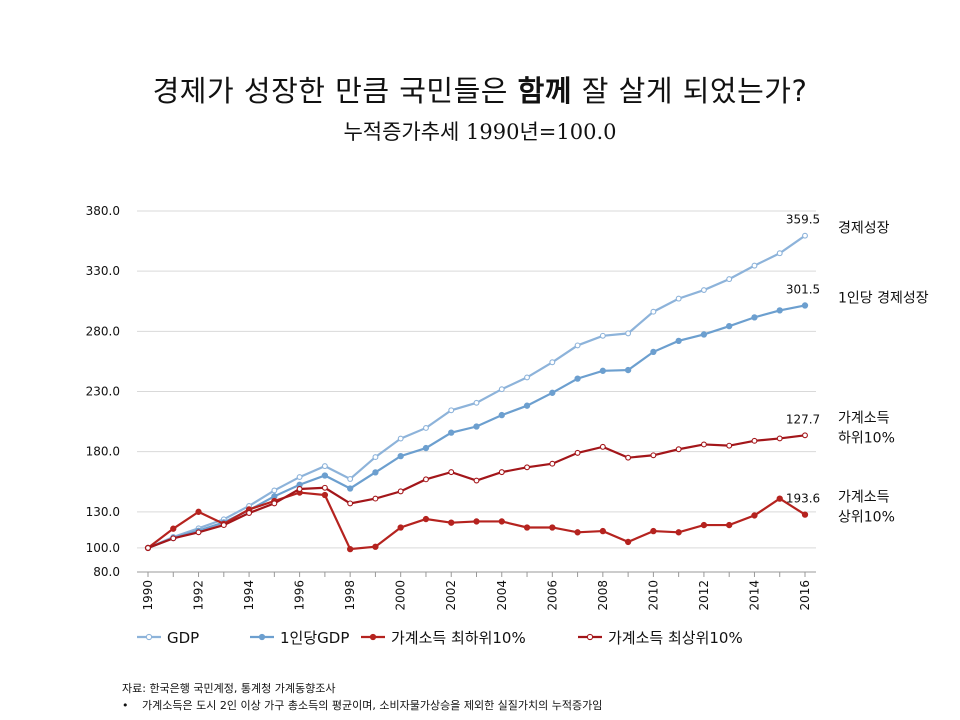 The width and height of the screenshot is (960, 720). I want to click on x-tick-label: 2004, so click(502, 595).